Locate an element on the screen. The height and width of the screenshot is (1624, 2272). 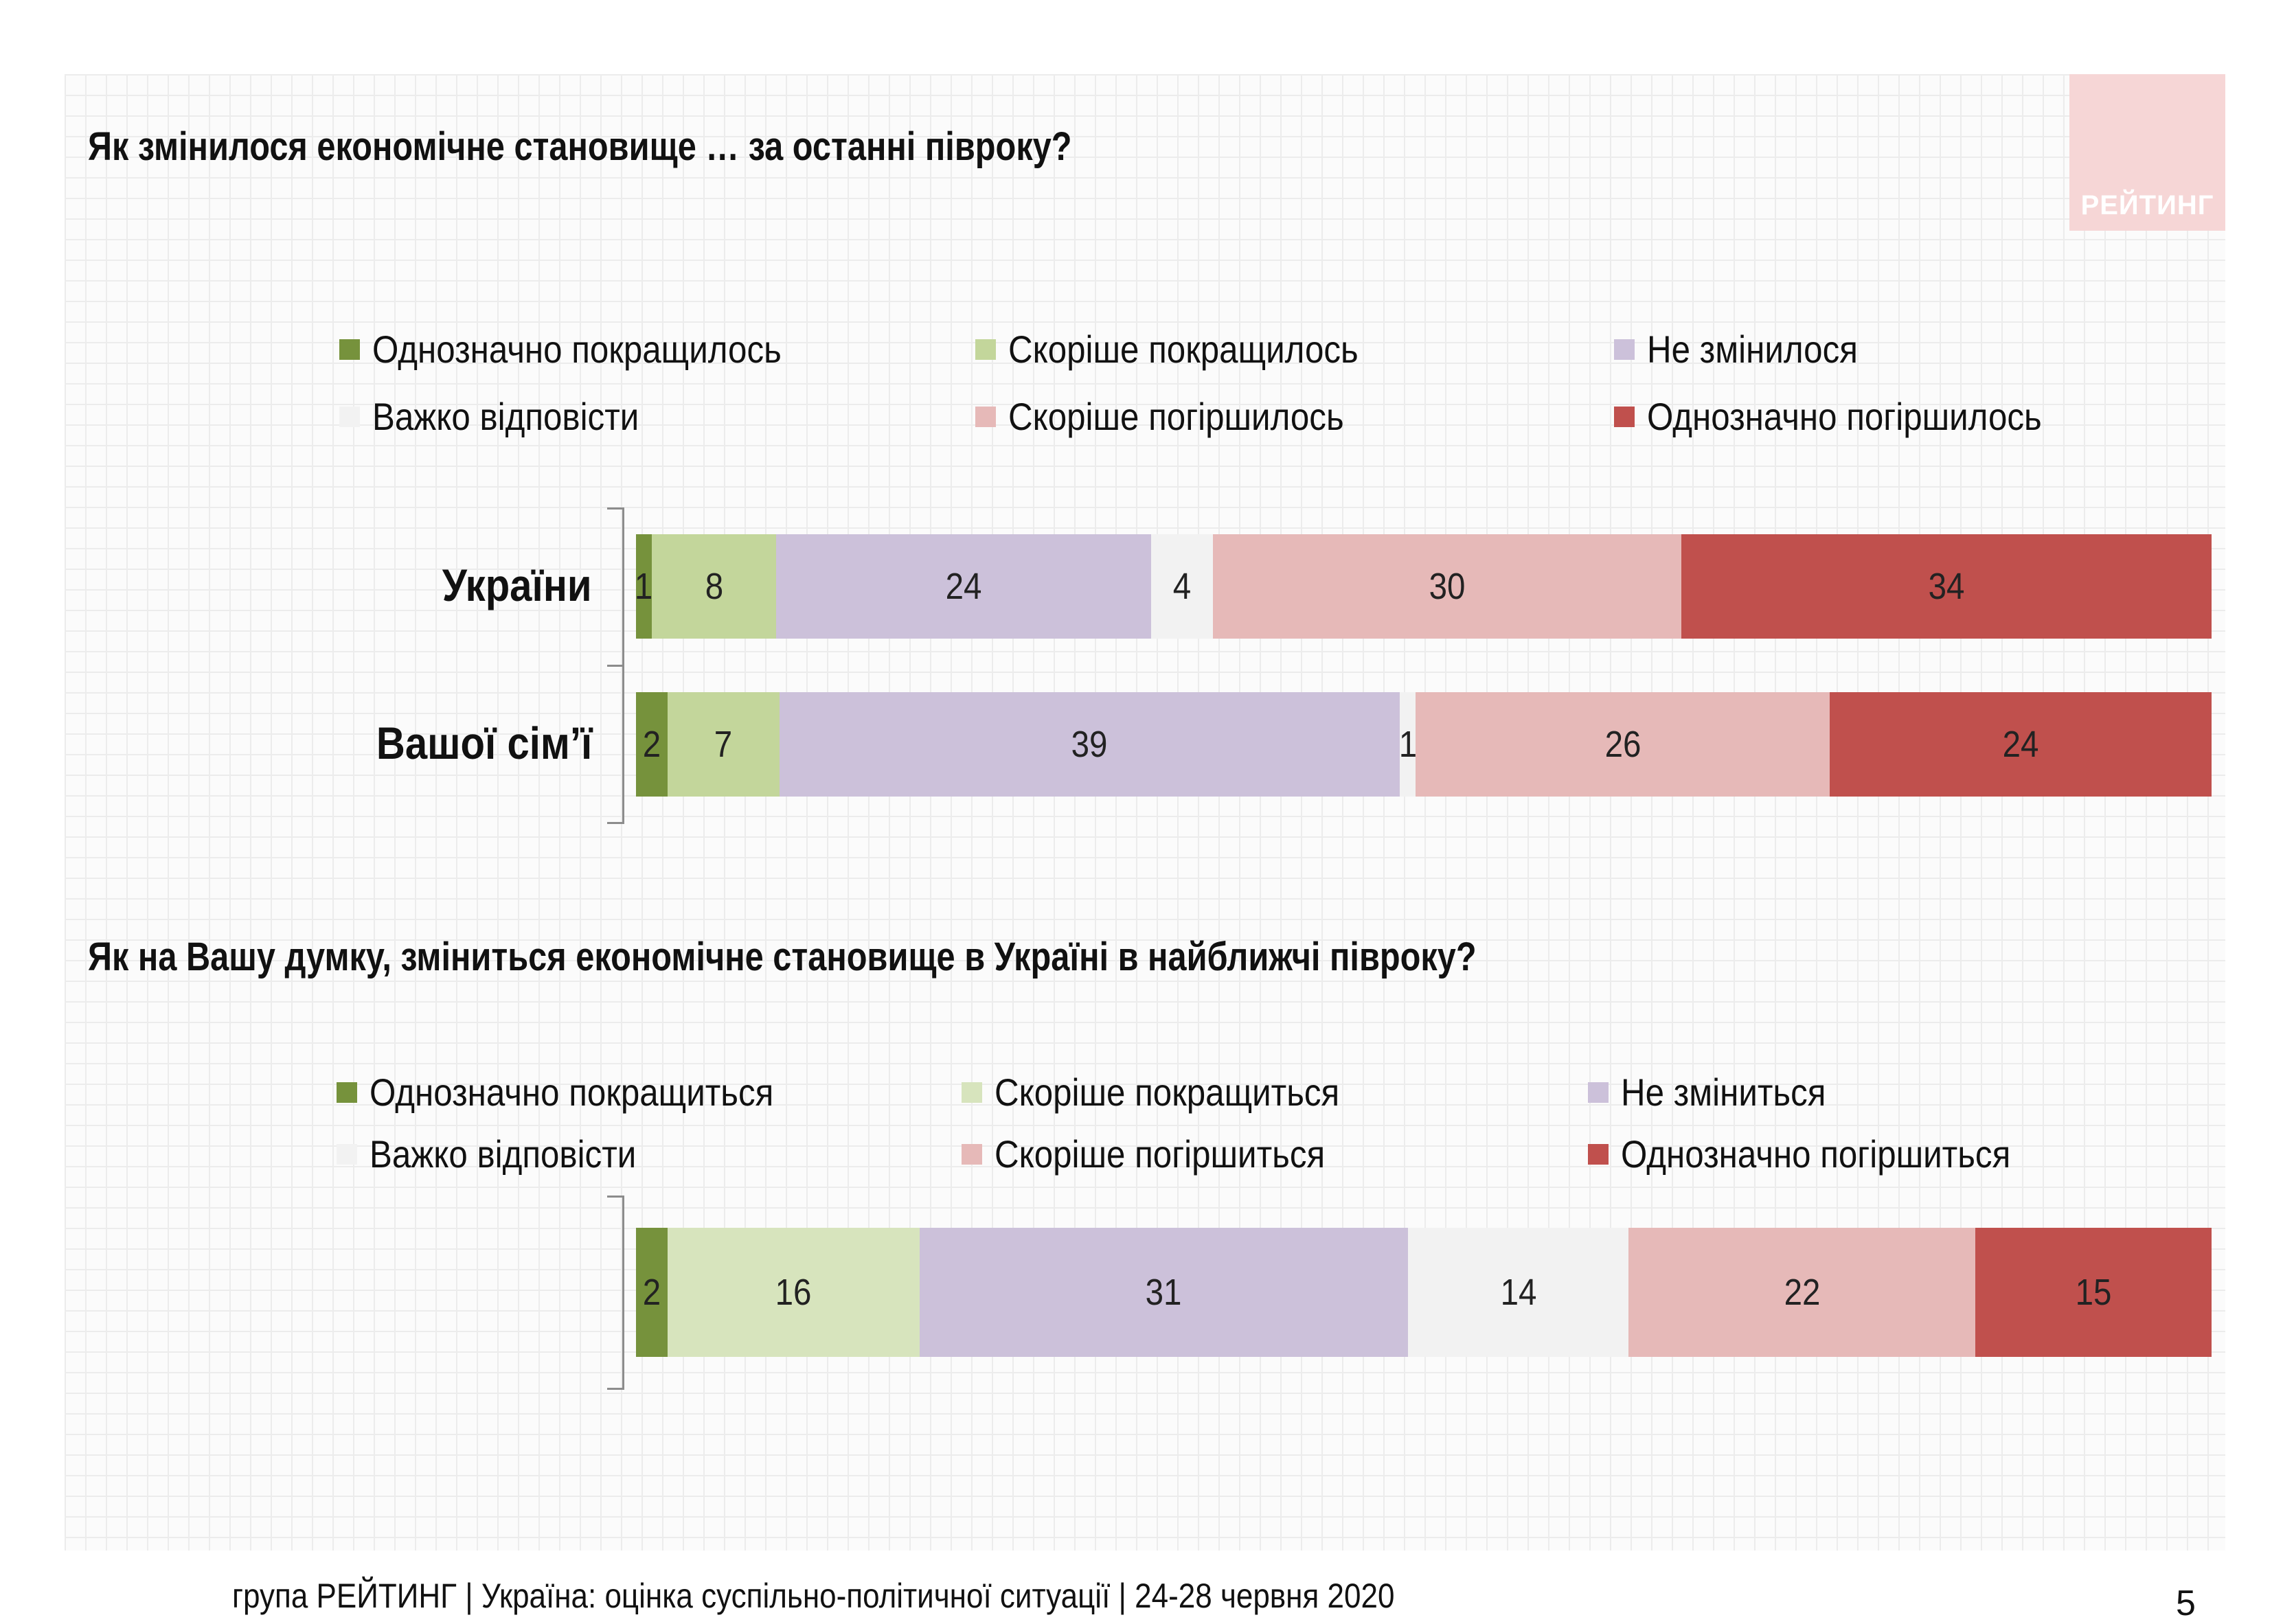
legend-label: Однозначно покращиться is located at coordinates (572, 1092).